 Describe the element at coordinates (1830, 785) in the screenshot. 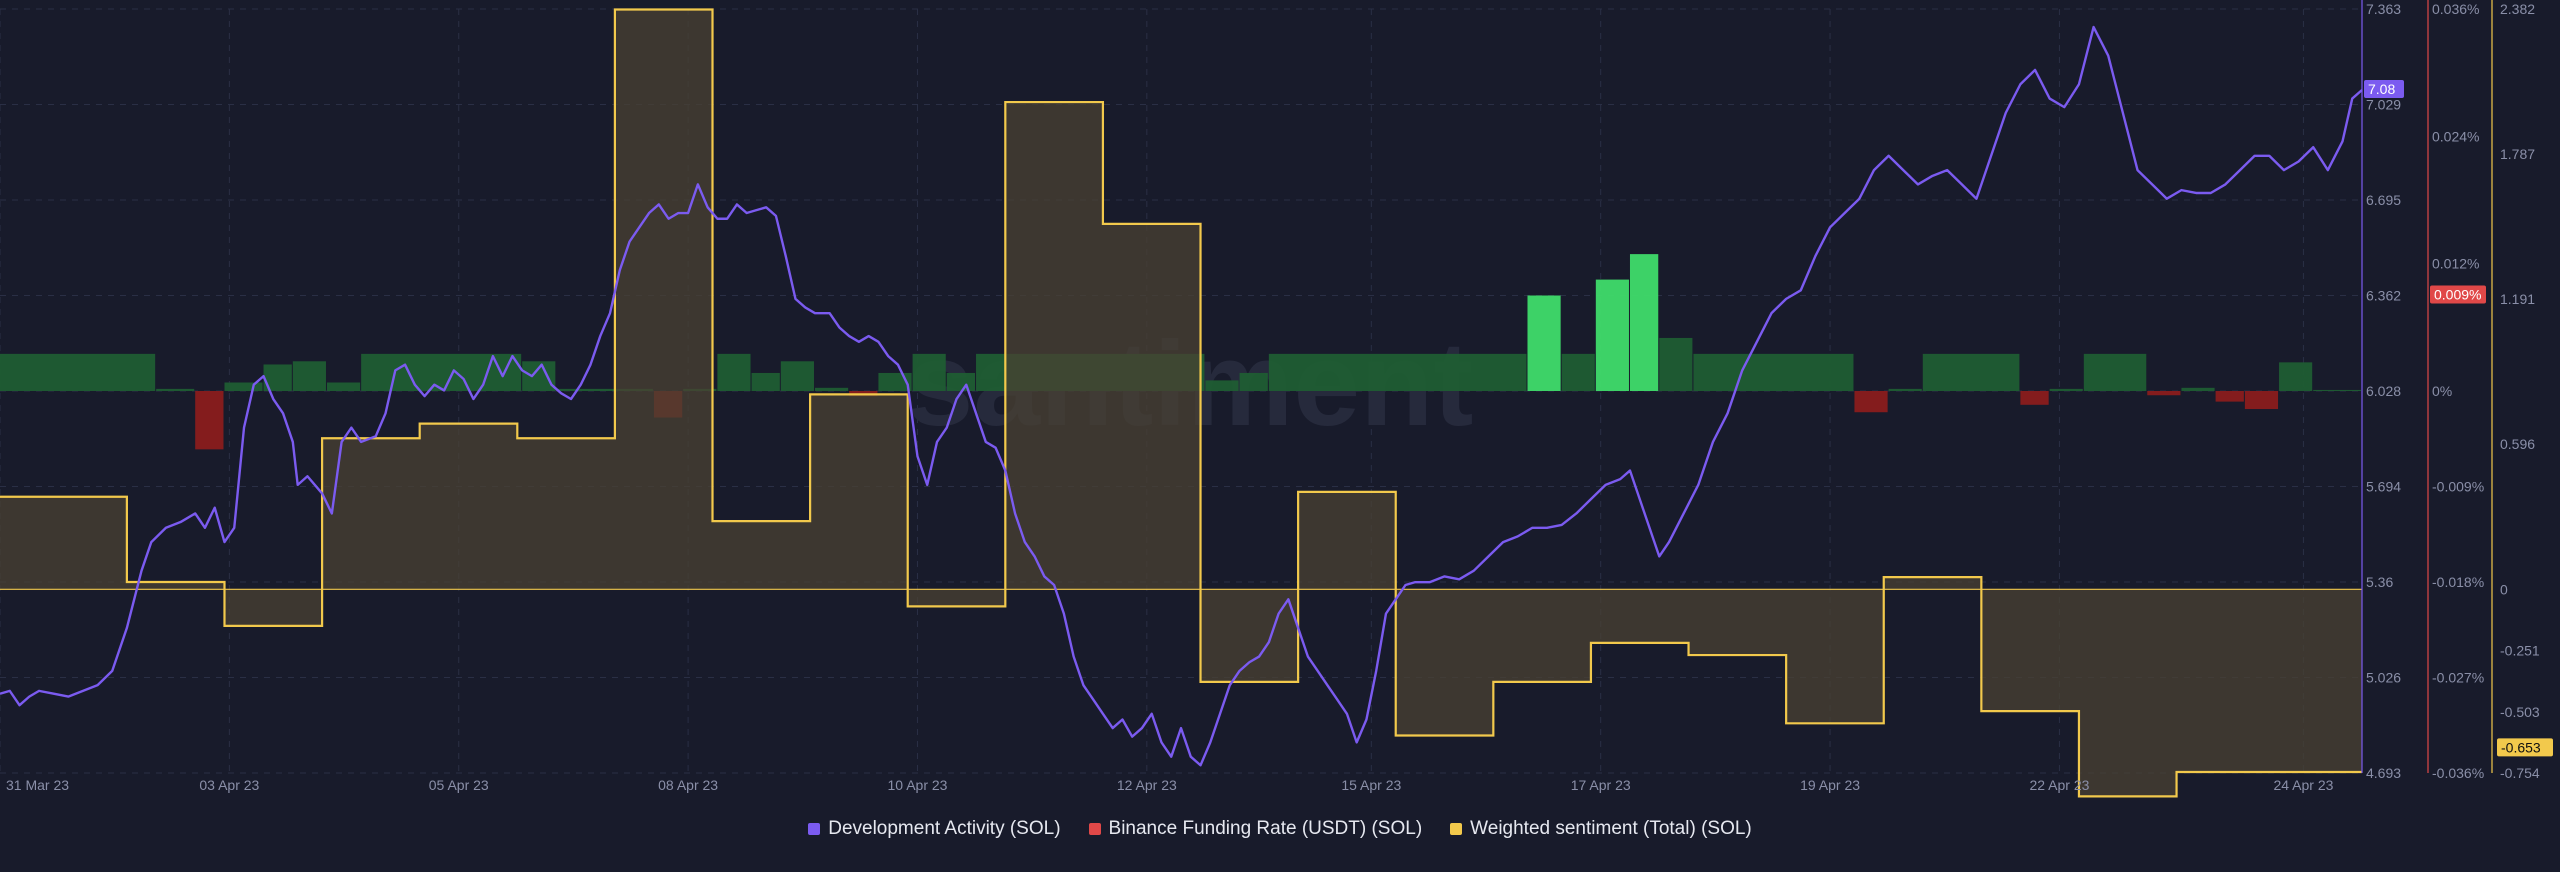

I see `x-axis-tick: 19 Apr 23` at that location.